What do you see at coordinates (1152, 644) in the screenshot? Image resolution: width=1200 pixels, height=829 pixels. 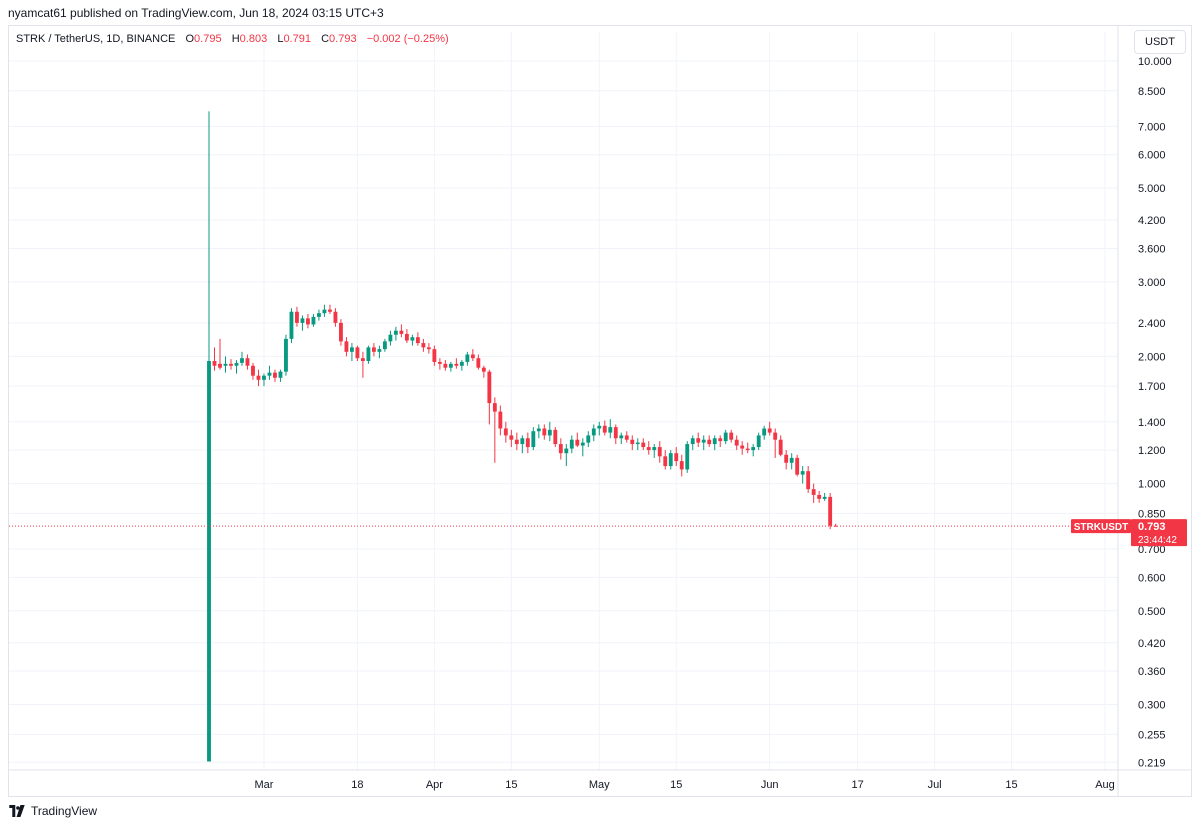 I see `y-tick-label: 0.420` at bounding box center [1152, 644].